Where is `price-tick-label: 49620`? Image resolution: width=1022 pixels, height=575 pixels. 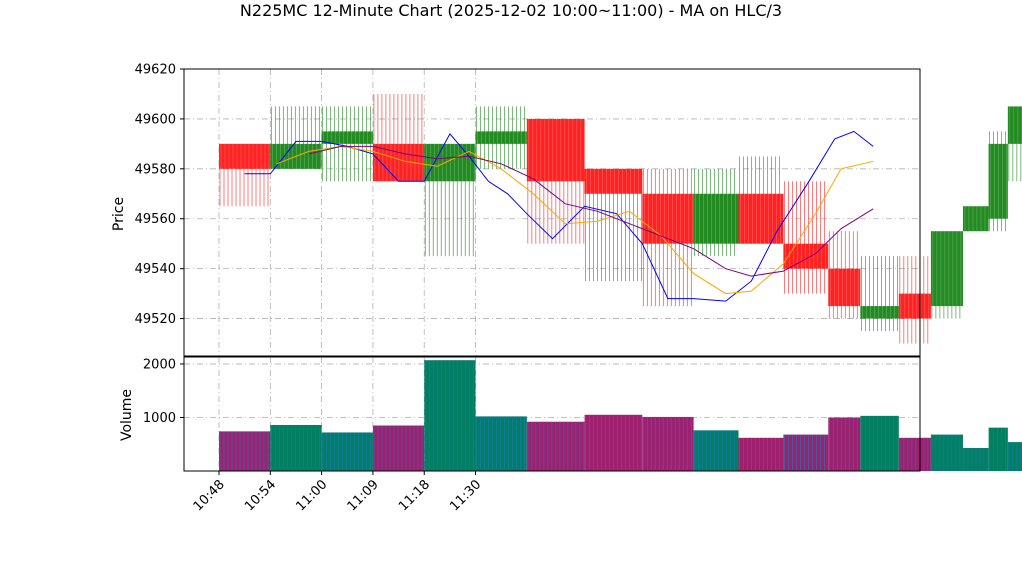 price-tick-label: 49620 is located at coordinates (155, 70).